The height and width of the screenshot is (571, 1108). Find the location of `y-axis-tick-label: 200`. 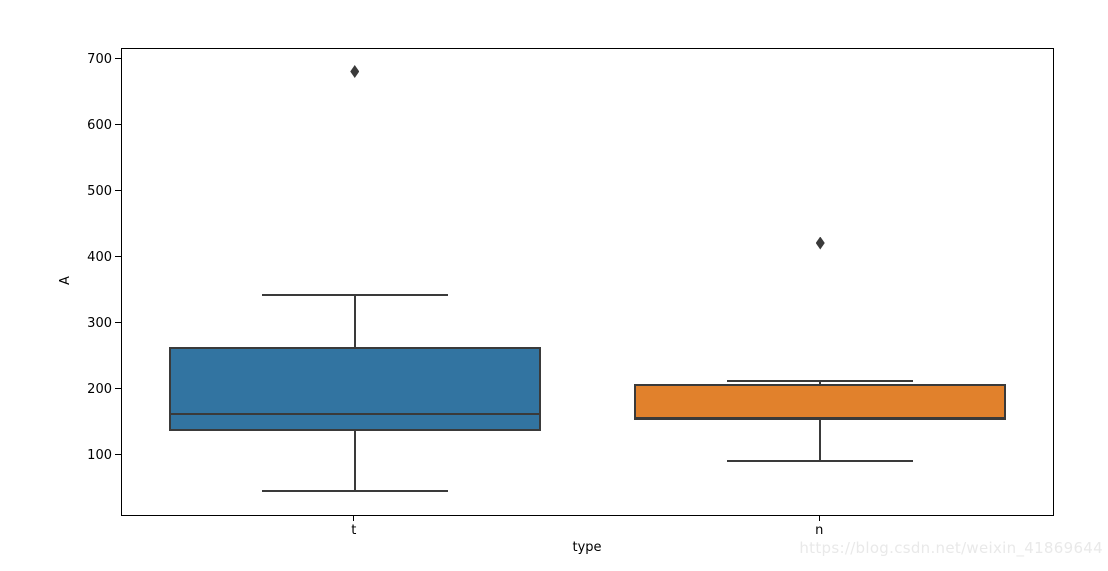

y-axis-tick-label: 200 is located at coordinates (99, 389).